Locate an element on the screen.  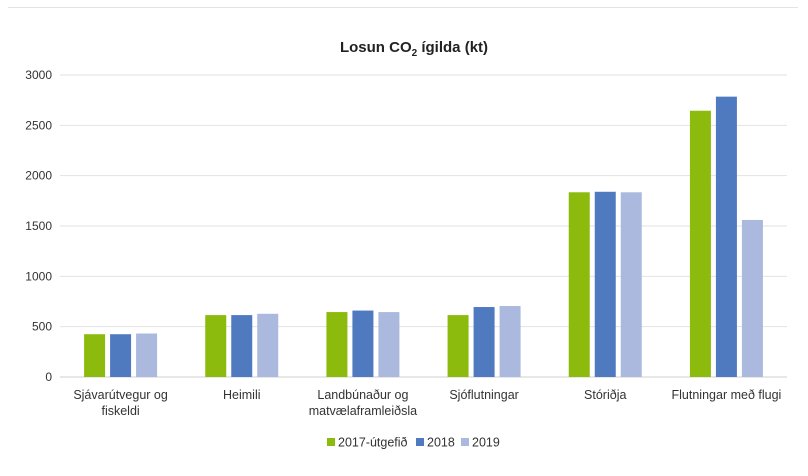
y-tick-label: 1000 is located at coordinates (38, 276).